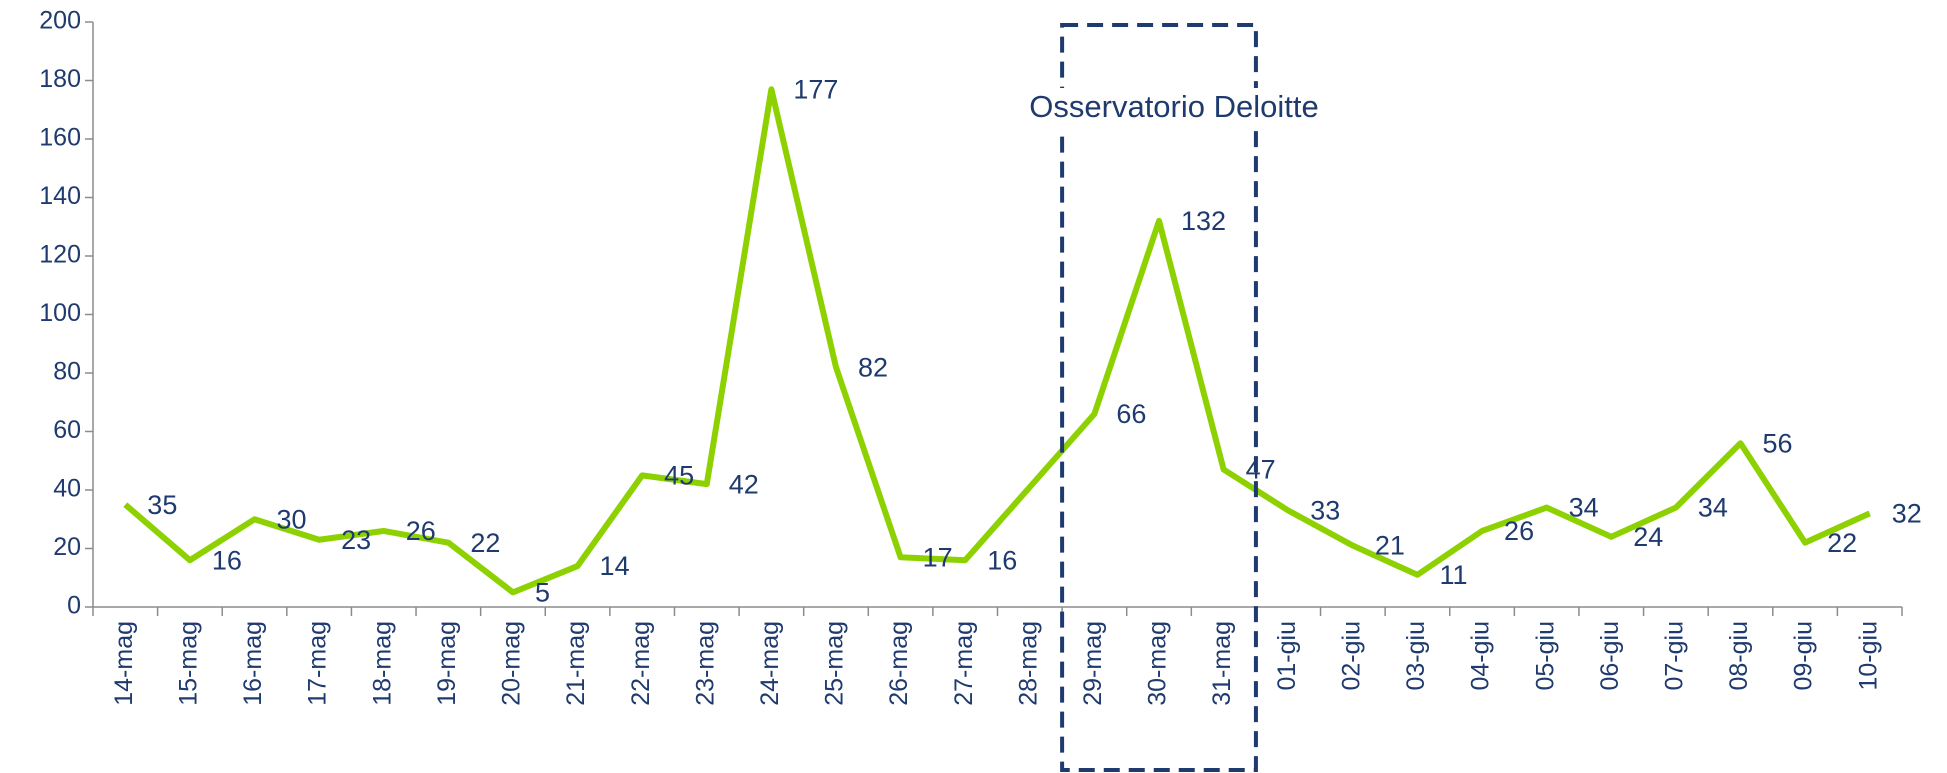 Image resolution: width=1947 pixels, height=773 pixels. I want to click on y-tick-label: 140, so click(60, 196).